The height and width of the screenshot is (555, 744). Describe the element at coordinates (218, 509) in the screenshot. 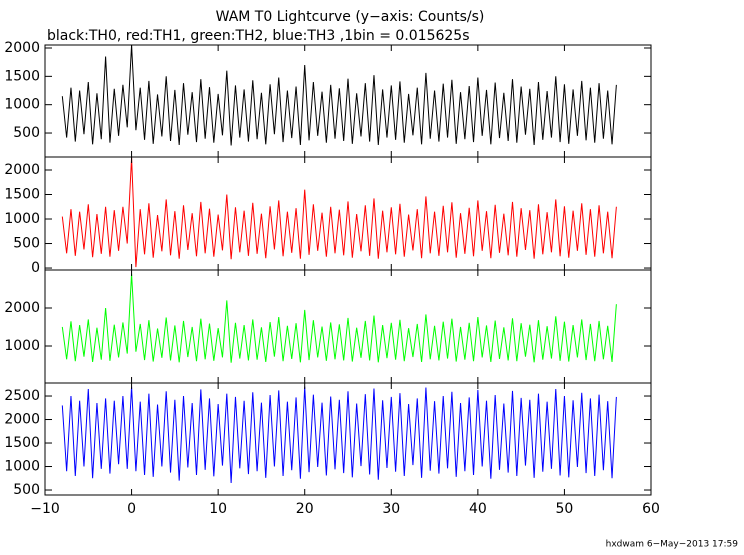

I see `x-tick-label: 10` at that location.